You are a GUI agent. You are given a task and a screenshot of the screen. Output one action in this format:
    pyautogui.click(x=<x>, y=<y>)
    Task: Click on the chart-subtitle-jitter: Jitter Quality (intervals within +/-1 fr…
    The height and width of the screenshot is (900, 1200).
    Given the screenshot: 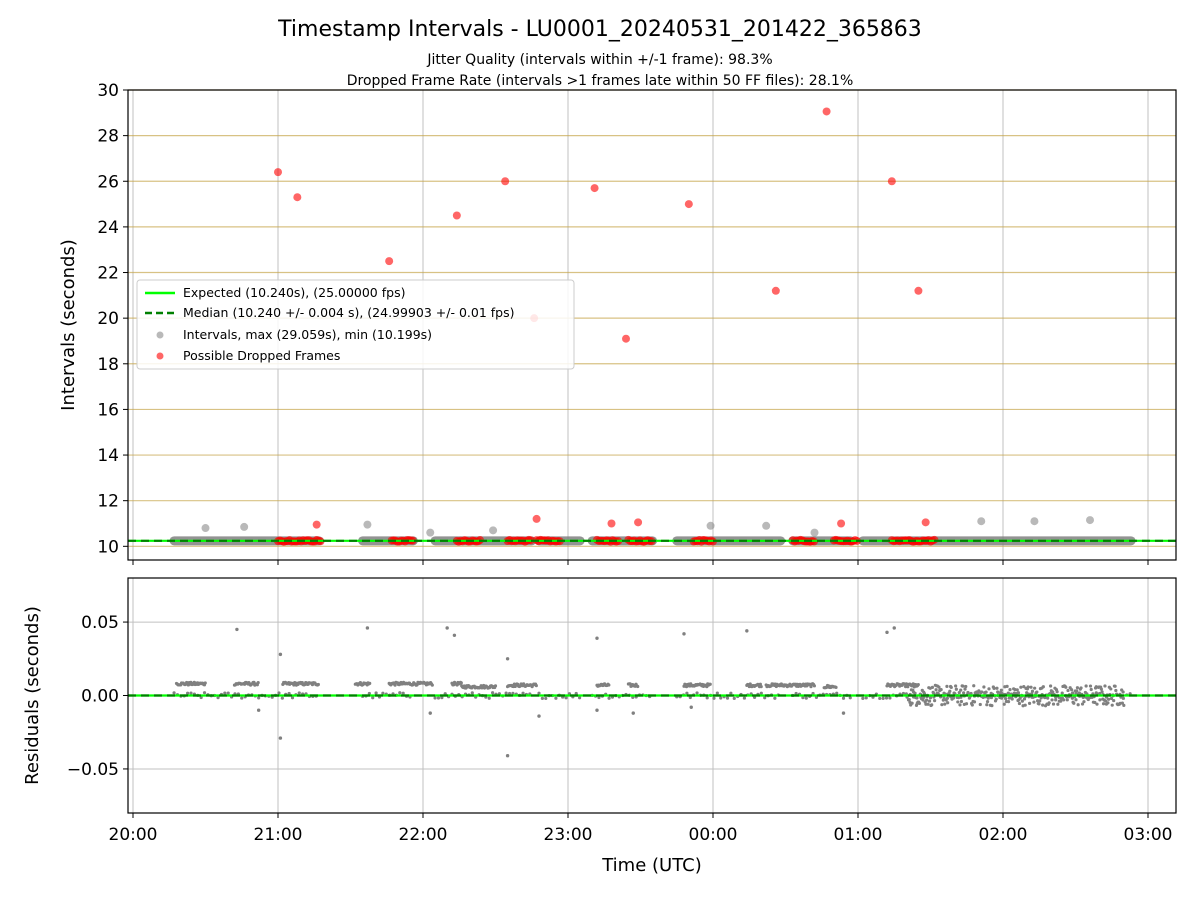 What is the action you would take?
    pyautogui.click(x=599, y=60)
    